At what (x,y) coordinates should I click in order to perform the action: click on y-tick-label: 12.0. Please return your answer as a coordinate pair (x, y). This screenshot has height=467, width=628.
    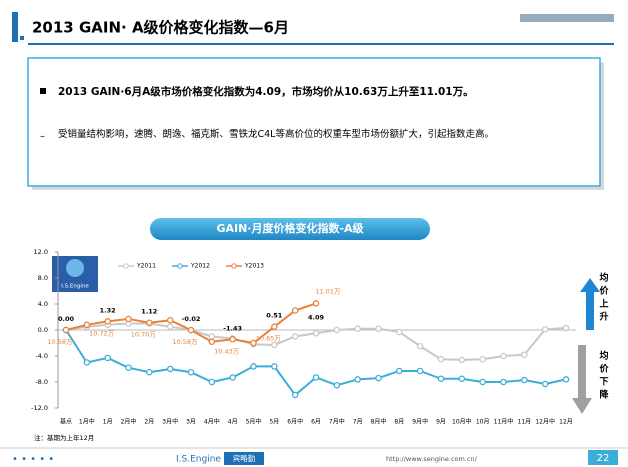
    Looking at the image, I should click on (41, 252).